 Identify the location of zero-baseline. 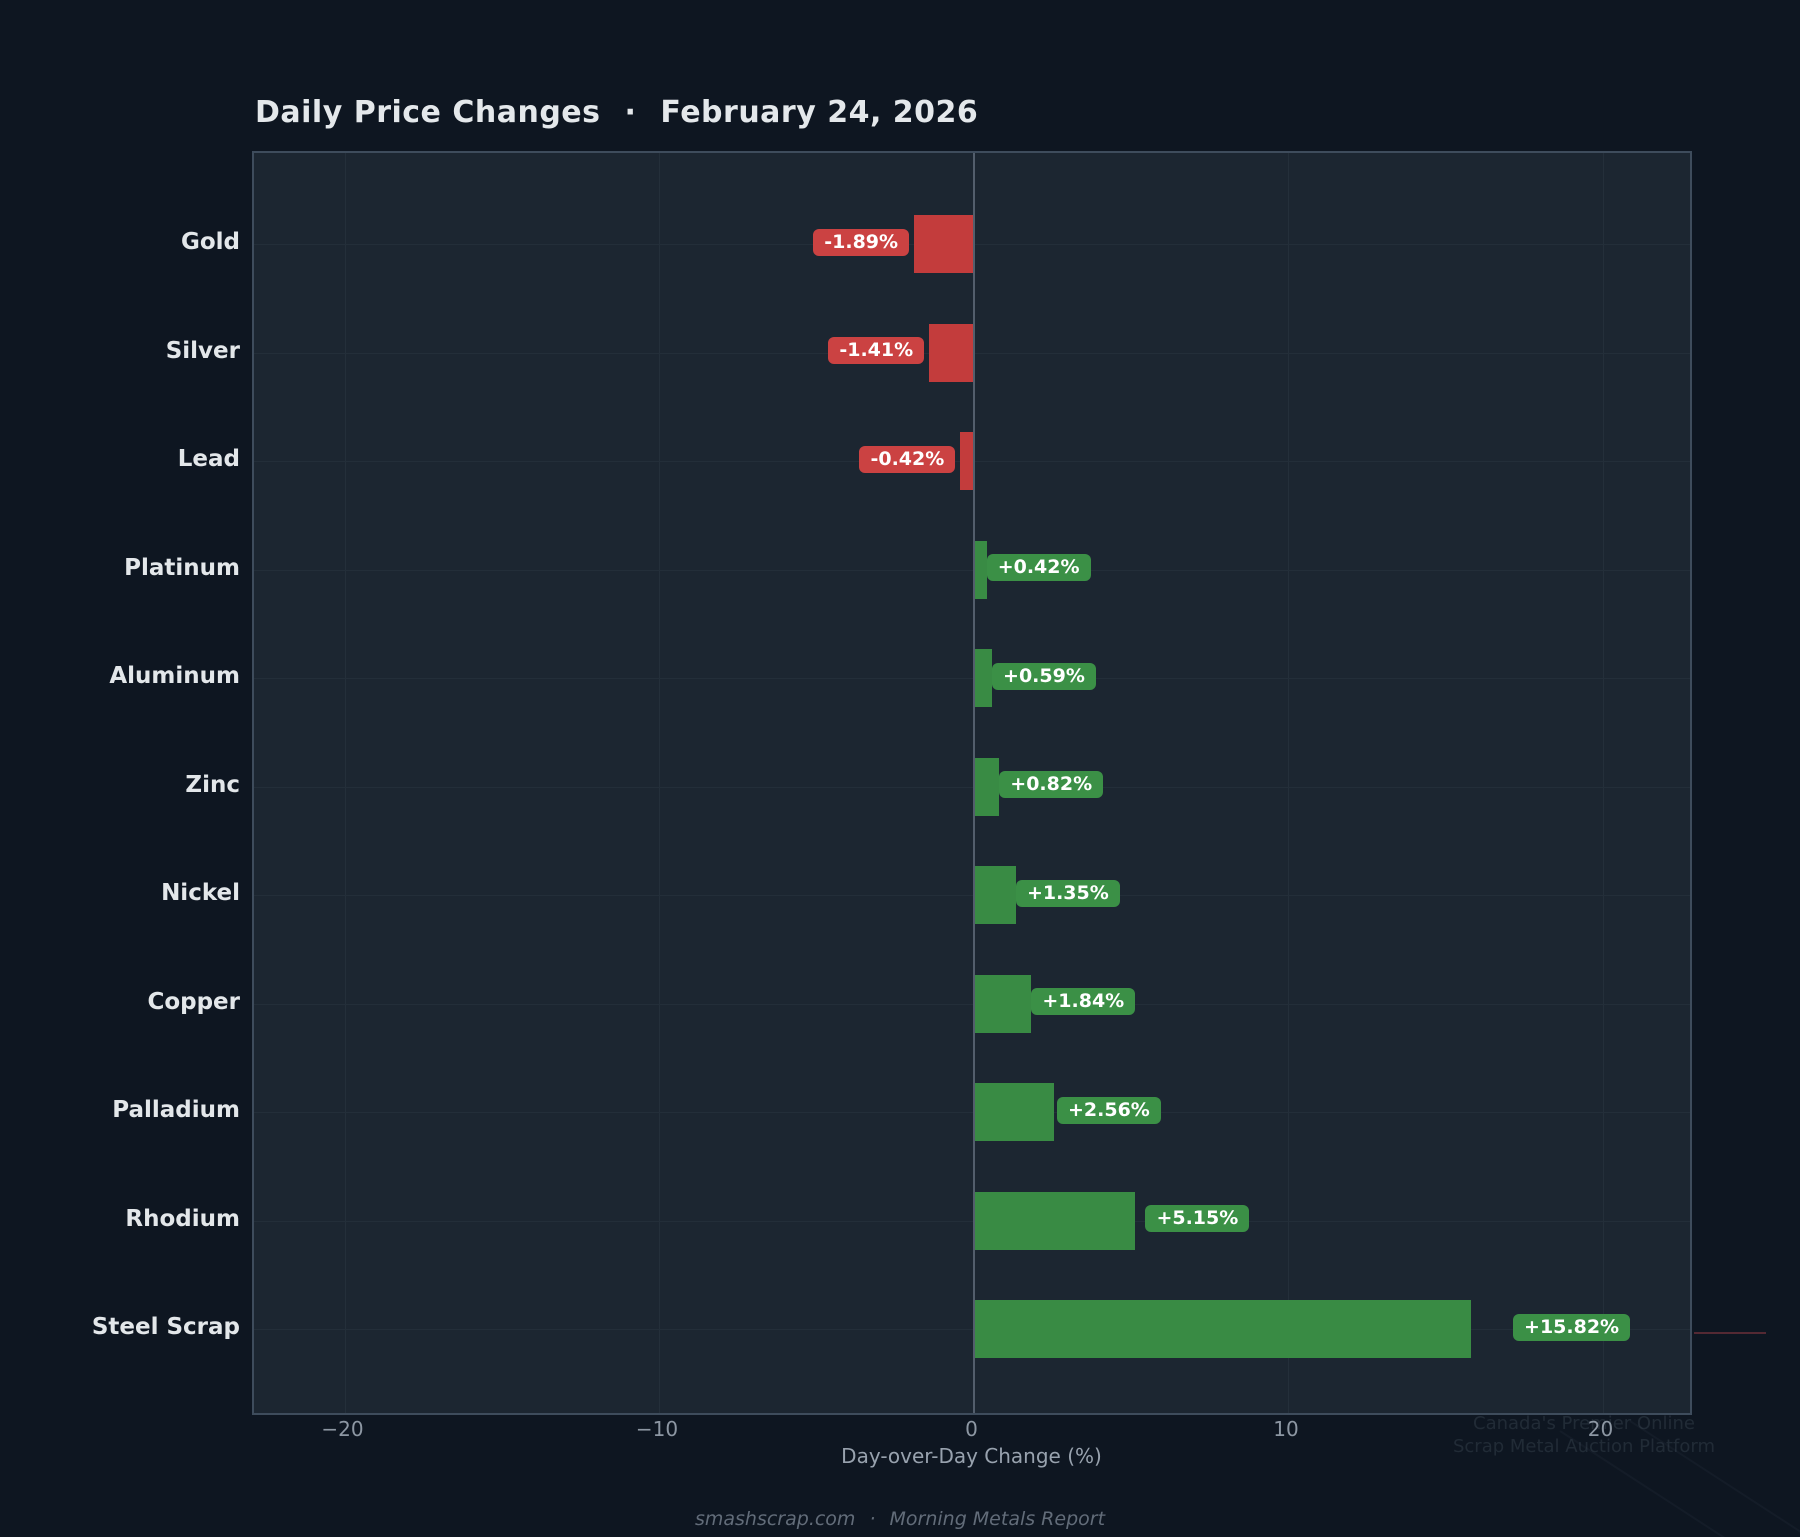
(973, 783).